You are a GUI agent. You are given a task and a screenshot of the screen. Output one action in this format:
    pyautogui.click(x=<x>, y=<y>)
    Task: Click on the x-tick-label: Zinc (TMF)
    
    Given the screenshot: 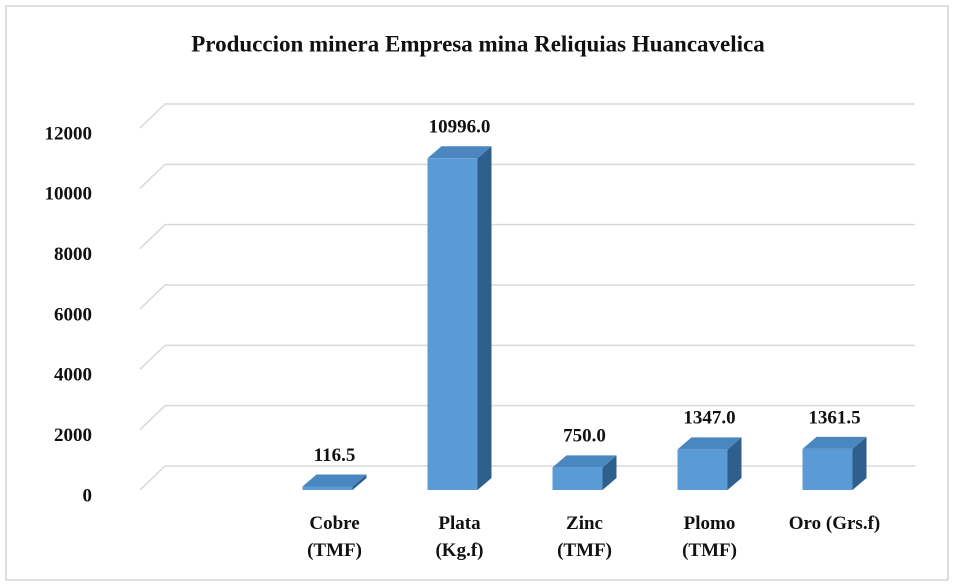 What is the action you would take?
    pyautogui.click(x=584, y=537)
    